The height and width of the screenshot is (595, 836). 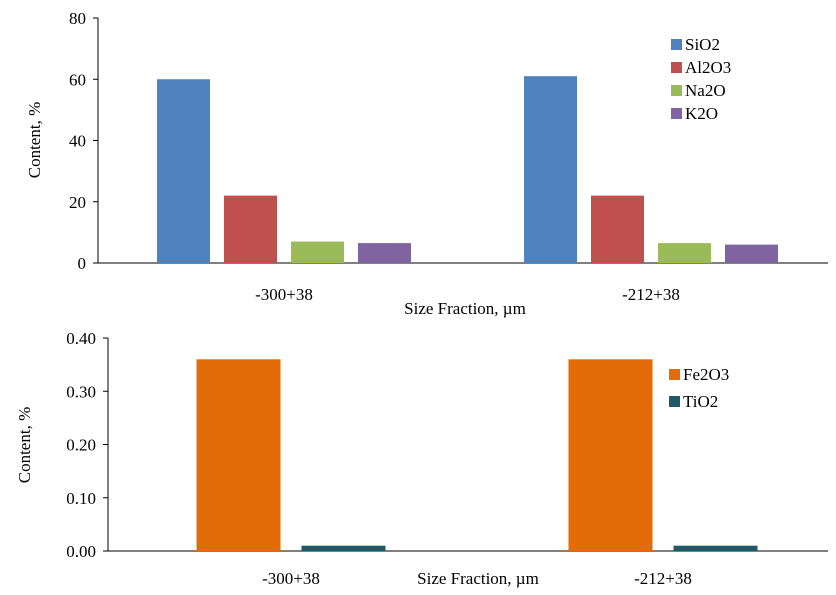 What do you see at coordinates (702, 44) in the screenshot?
I see `legend-entry-sio2: SiO2` at bounding box center [702, 44].